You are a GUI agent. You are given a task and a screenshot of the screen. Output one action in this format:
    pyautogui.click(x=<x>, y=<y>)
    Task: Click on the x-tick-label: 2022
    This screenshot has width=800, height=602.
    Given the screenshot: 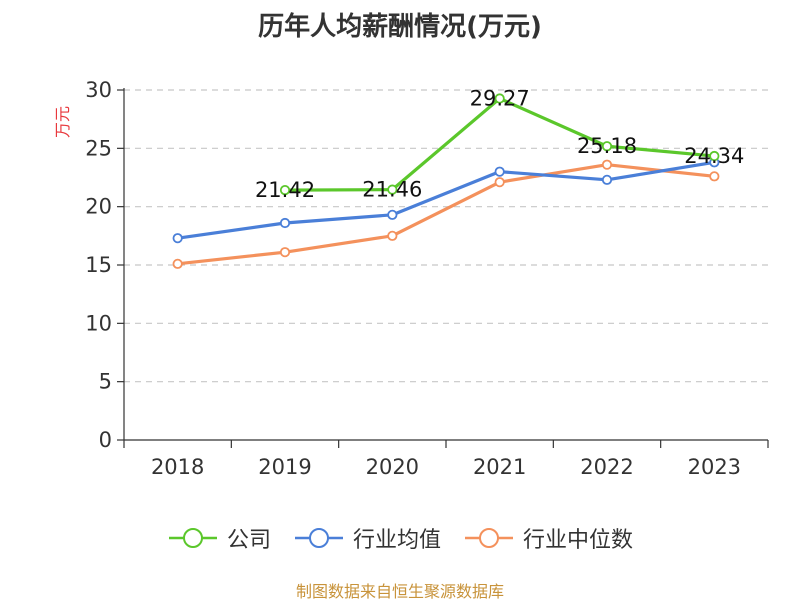 What is the action you would take?
    pyautogui.click(x=606, y=467)
    